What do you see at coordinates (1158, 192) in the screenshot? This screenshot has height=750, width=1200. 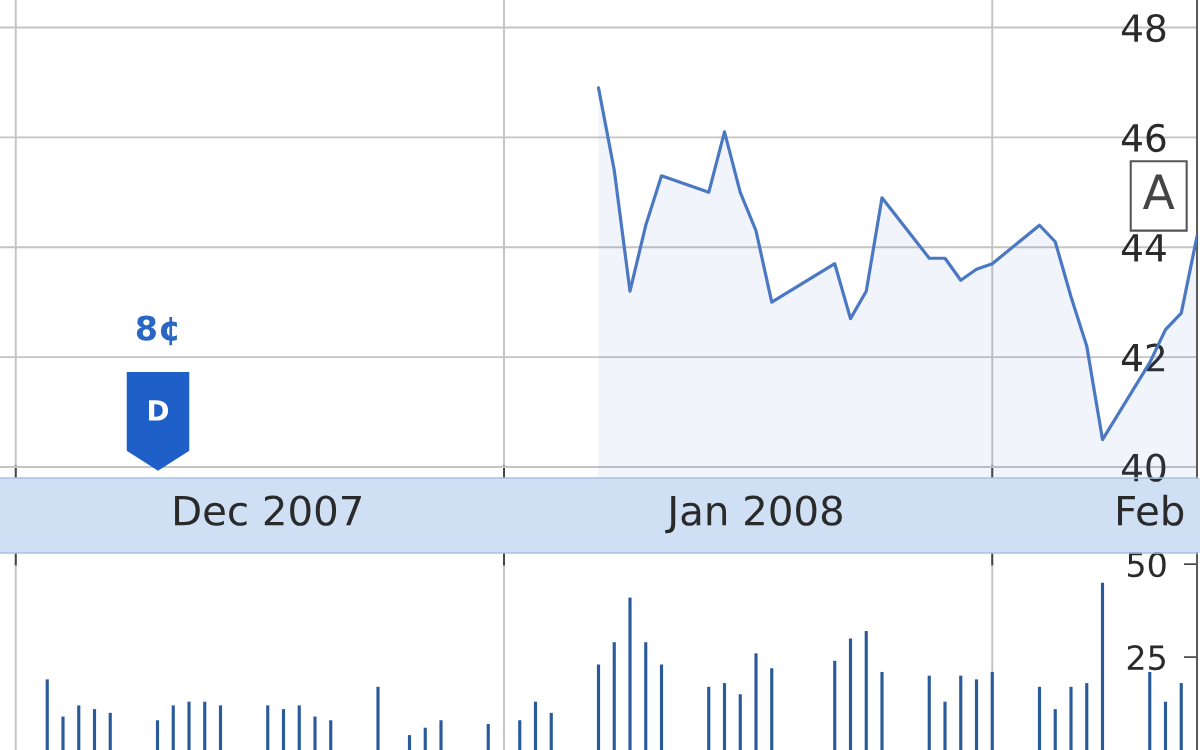 I see `annotation: A` at bounding box center [1158, 192].